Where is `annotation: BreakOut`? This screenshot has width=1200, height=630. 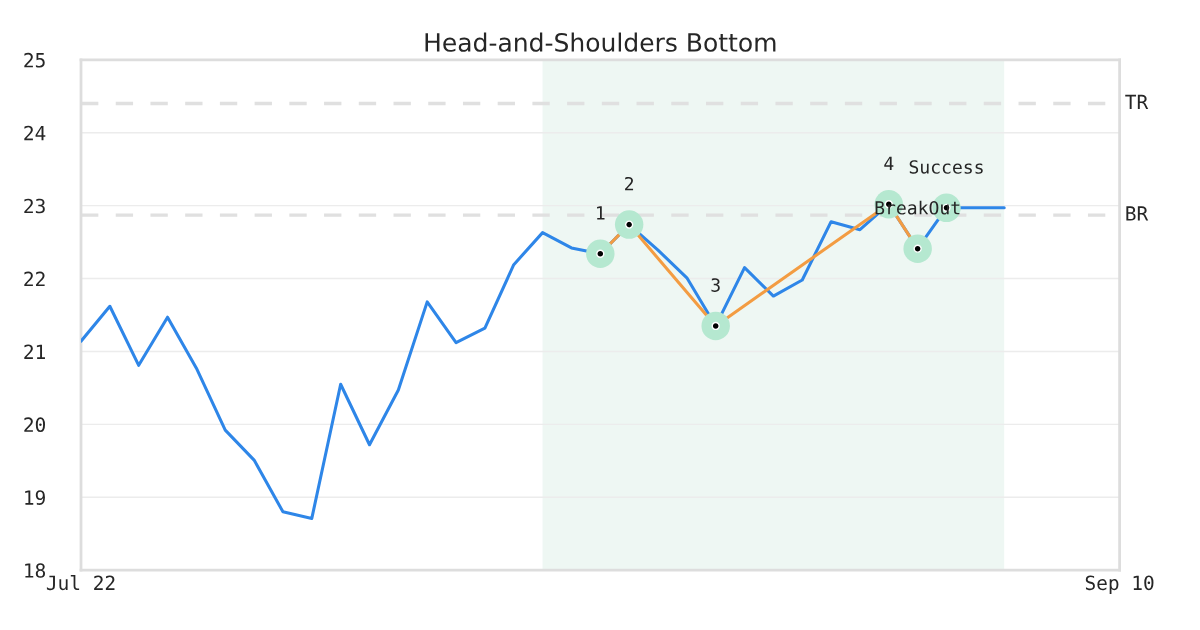 annotation: BreakOut is located at coordinates (917, 207).